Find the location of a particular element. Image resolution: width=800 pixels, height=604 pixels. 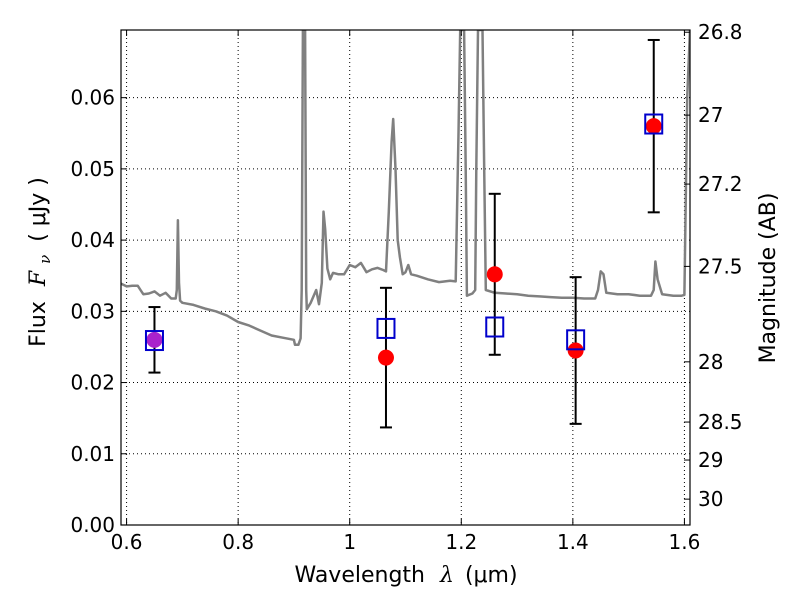

x-axis-label-text: Wavelength is located at coordinates (359, 575).